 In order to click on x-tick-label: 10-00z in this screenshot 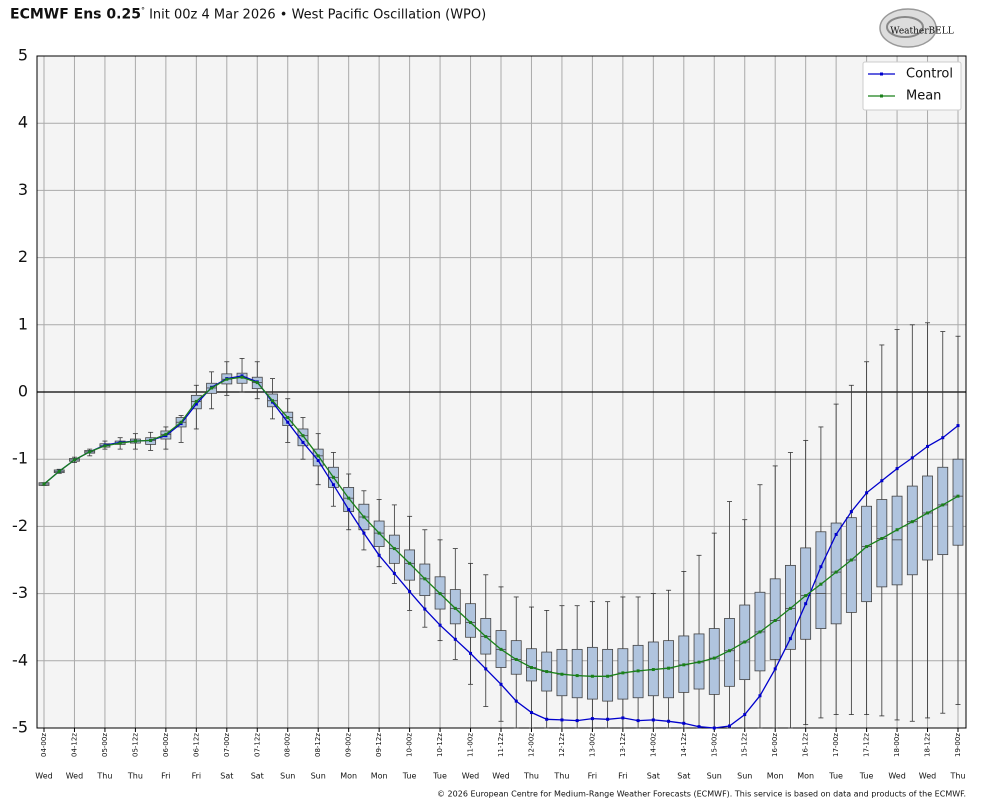, I will do `click(410, 745)`.